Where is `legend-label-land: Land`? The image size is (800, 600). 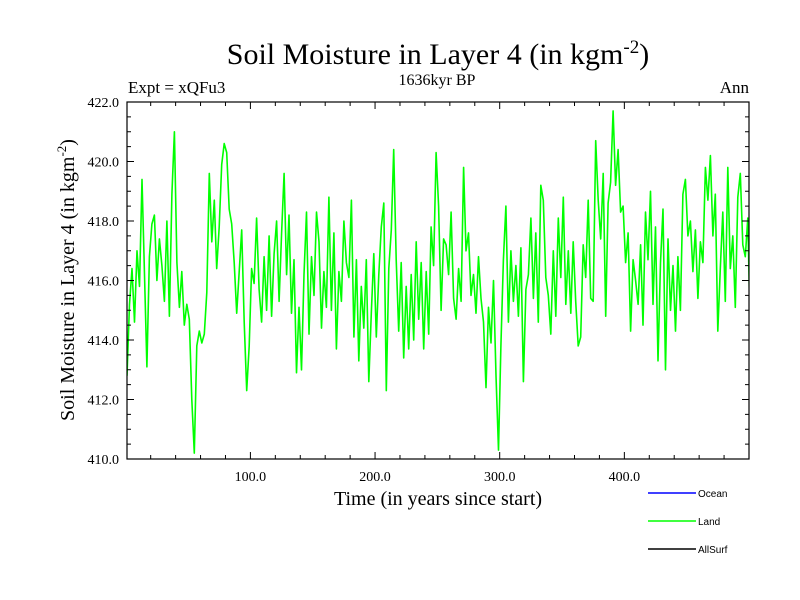 legend-label-land: Land is located at coordinates (709, 522).